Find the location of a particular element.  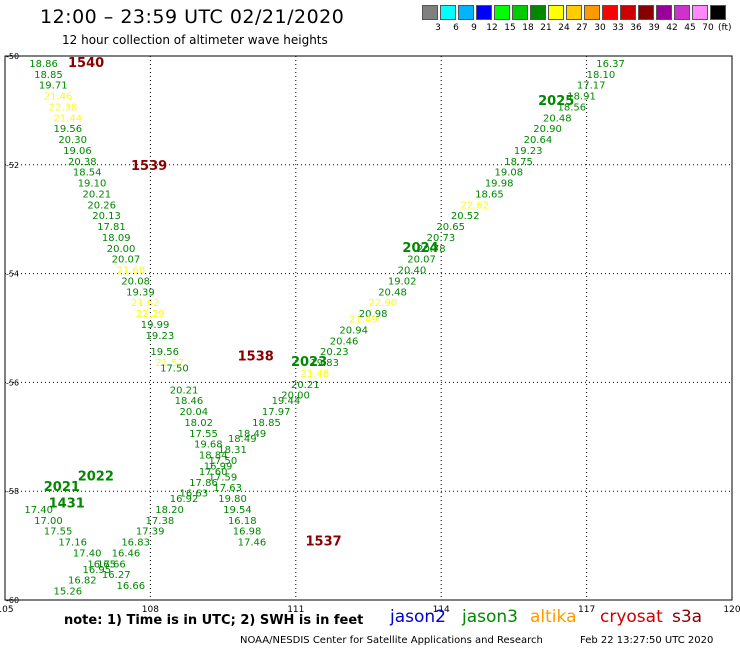

lon-tick-label: 105 is located at coordinates (7, 610).